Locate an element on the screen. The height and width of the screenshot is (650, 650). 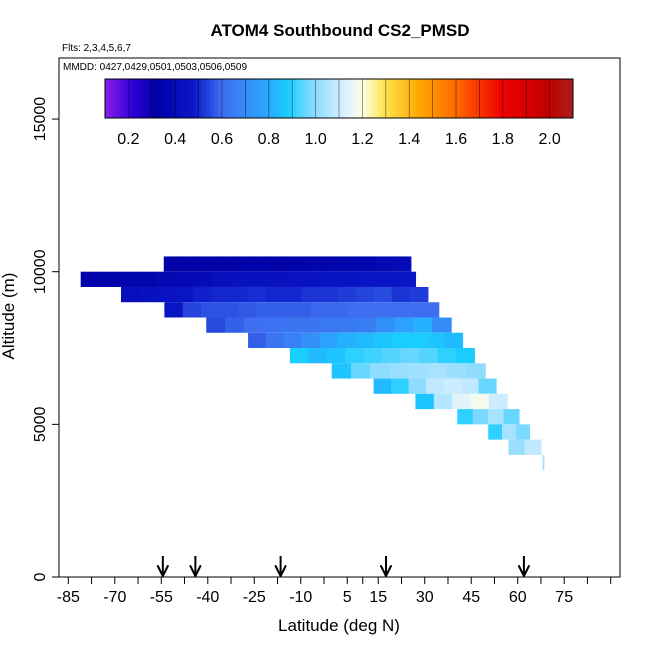
colorbar: 0.2 0.4 0.6 0.8 1.0 1.2 1.4 1.6 1.8 2.0 is located at coordinates (339, 113).